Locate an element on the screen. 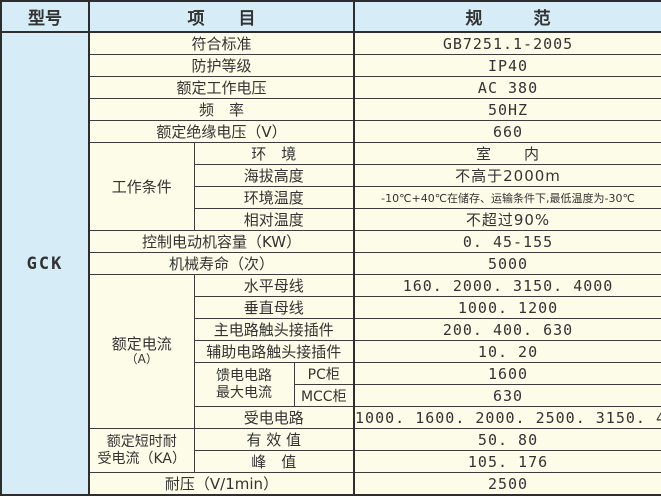 The image size is (661, 496). rated-current-group-label-line2: （A） is located at coordinates (141, 359).